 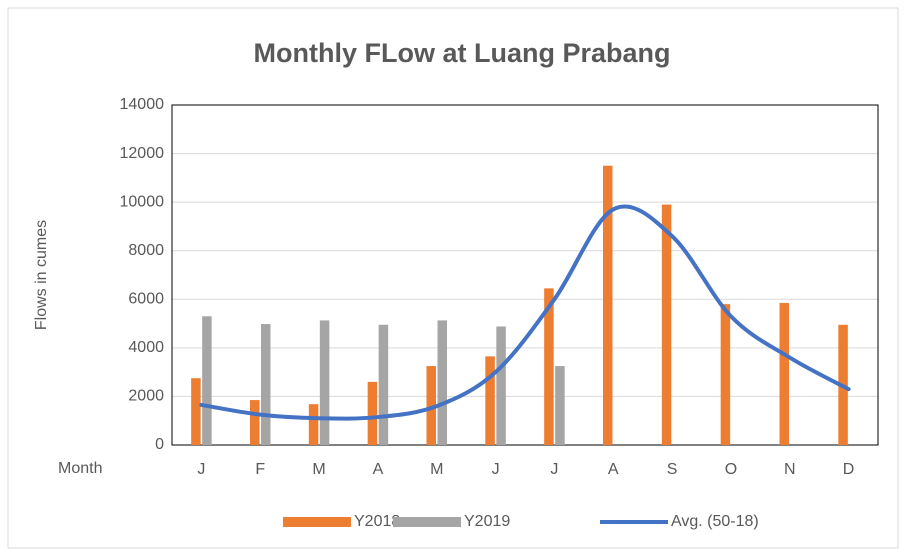 What do you see at coordinates (377, 521) in the screenshot?
I see `legend-label: Y2018` at bounding box center [377, 521].